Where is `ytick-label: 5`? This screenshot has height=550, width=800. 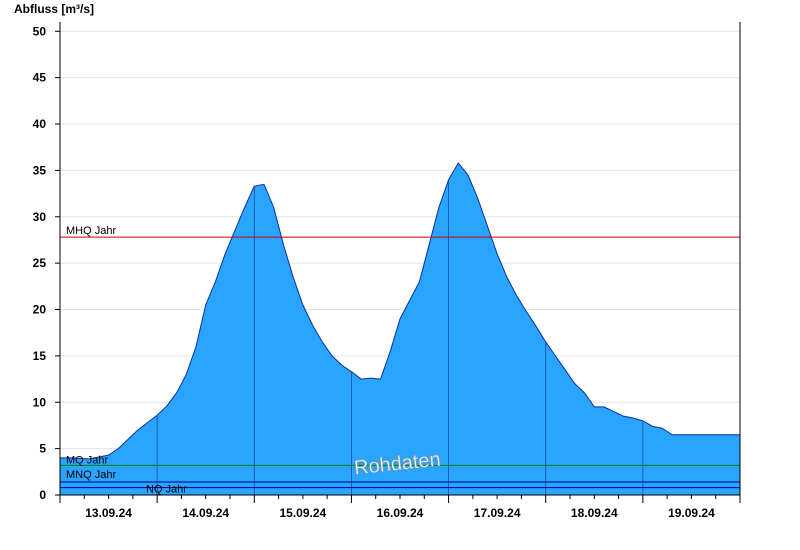
ytick-label: 5 is located at coordinates (42, 449).